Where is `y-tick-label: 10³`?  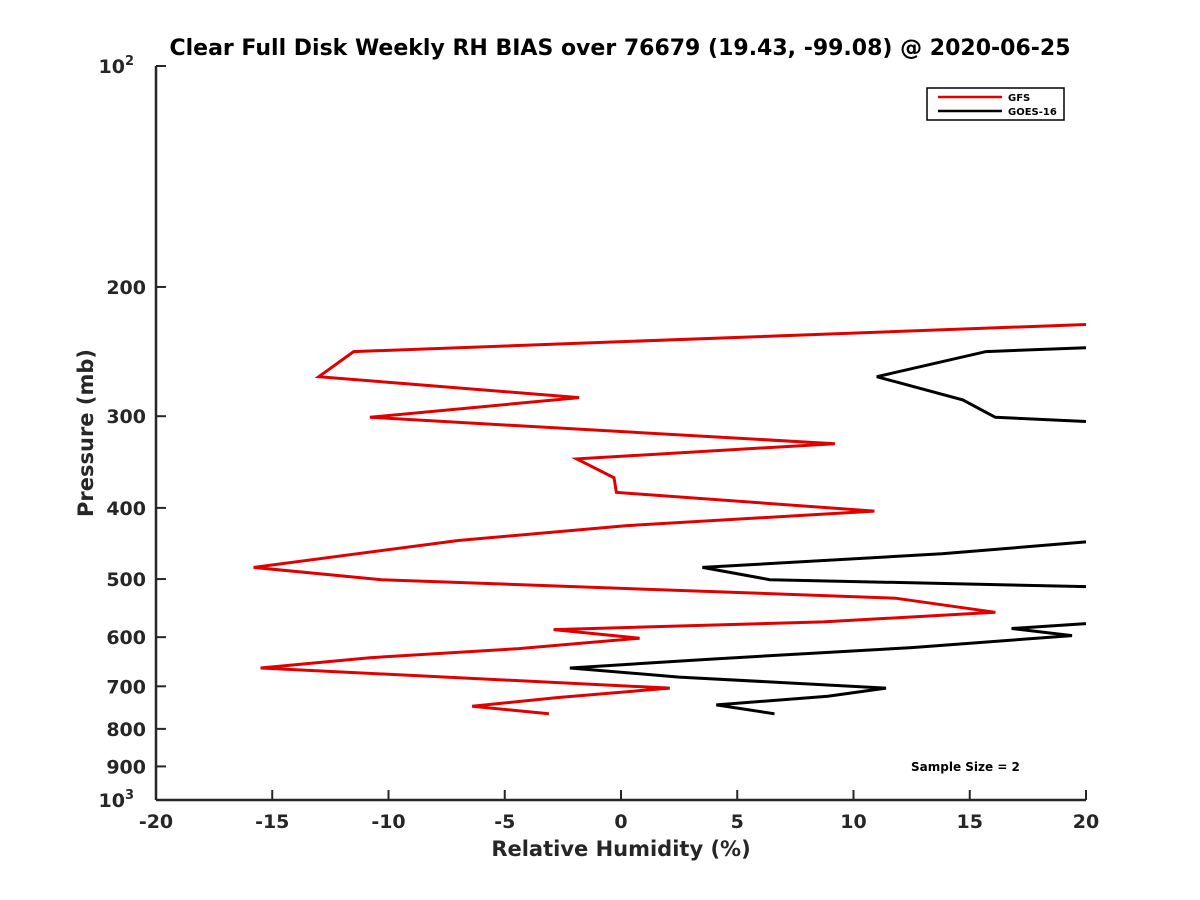 y-tick-label: 10³ is located at coordinates (117, 800).